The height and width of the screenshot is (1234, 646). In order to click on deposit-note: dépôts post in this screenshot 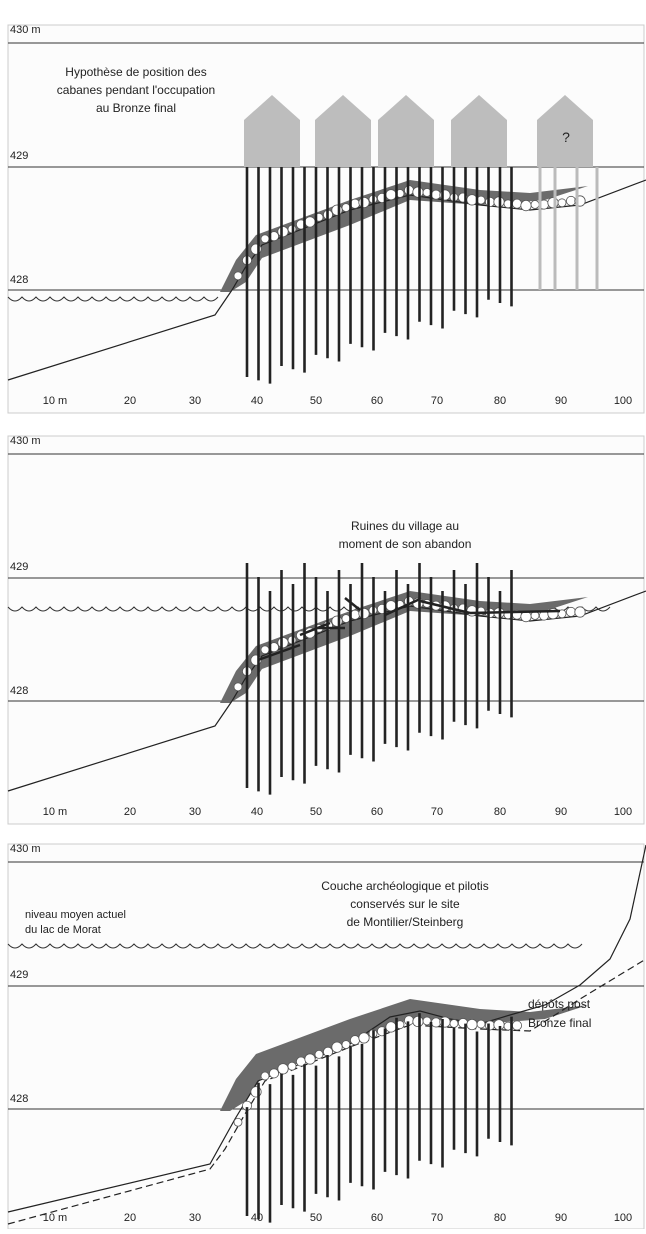, I will do `click(559, 1004)`.